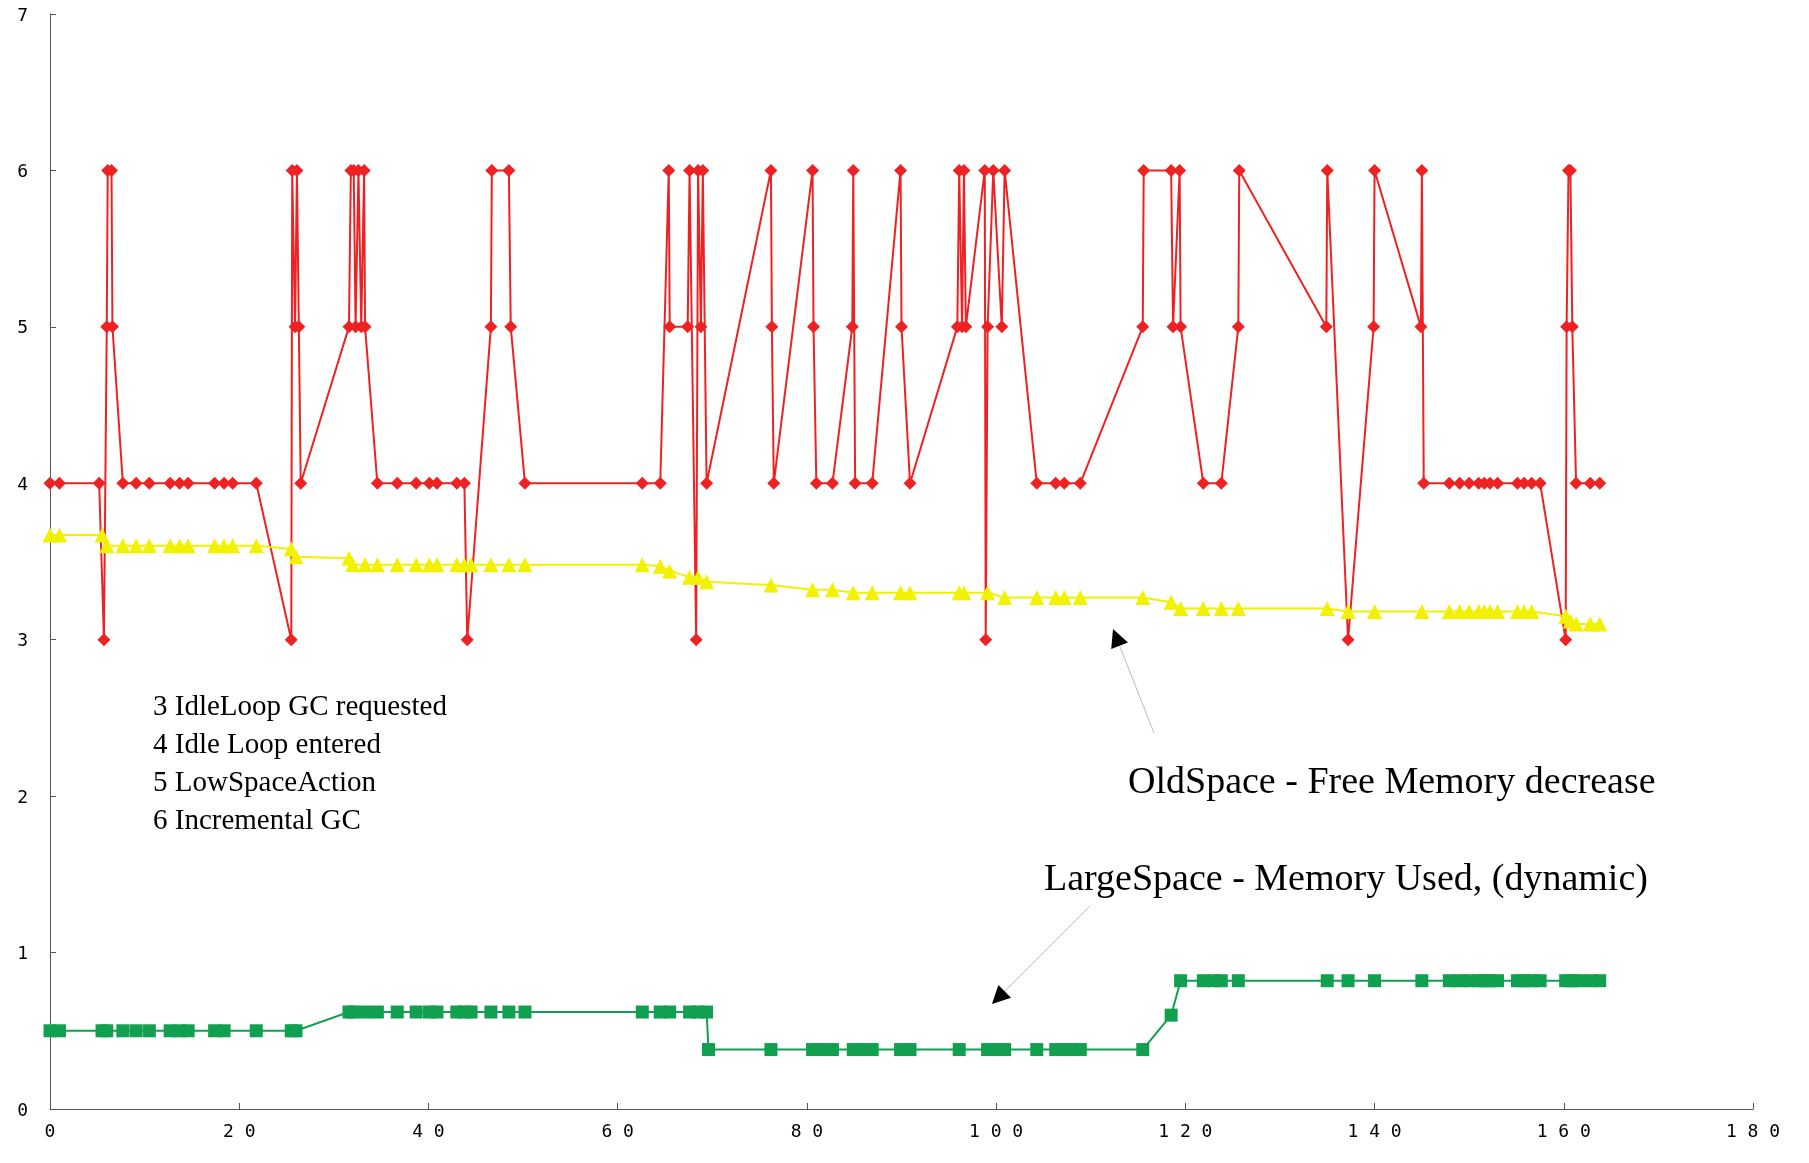  I want to click on annotation: 4 Idle Loop entered, so click(267, 743).